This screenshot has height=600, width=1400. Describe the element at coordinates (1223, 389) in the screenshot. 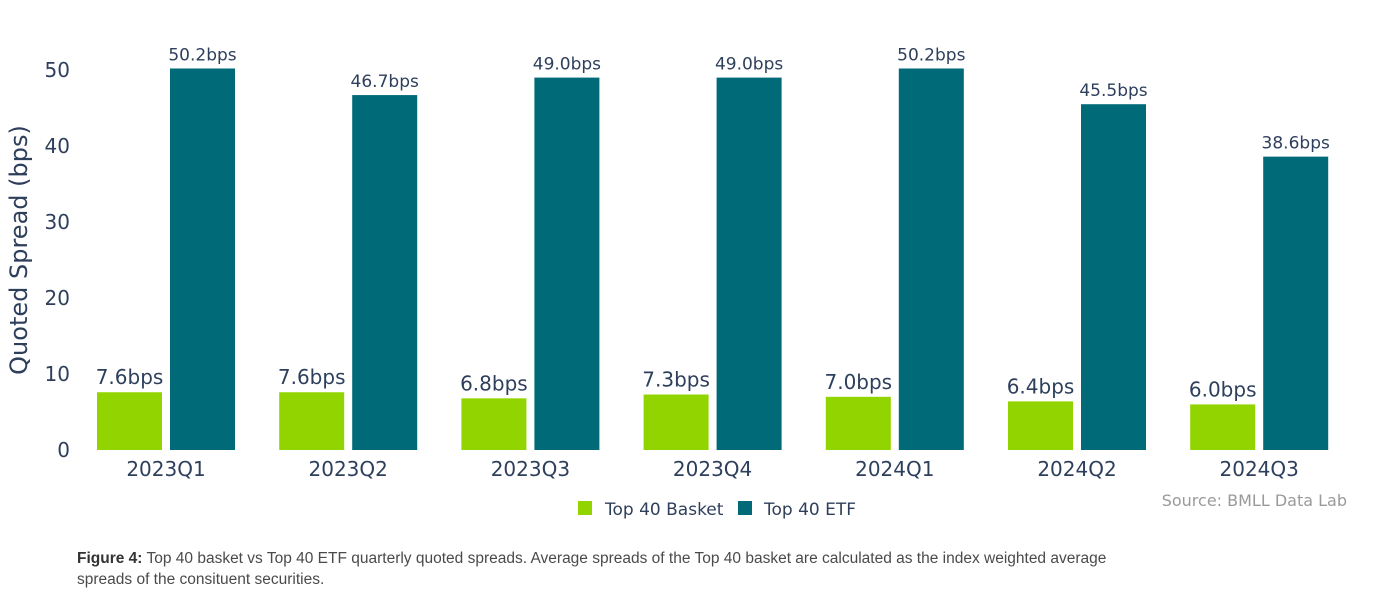

I see `data-label: 6.0bps` at that location.